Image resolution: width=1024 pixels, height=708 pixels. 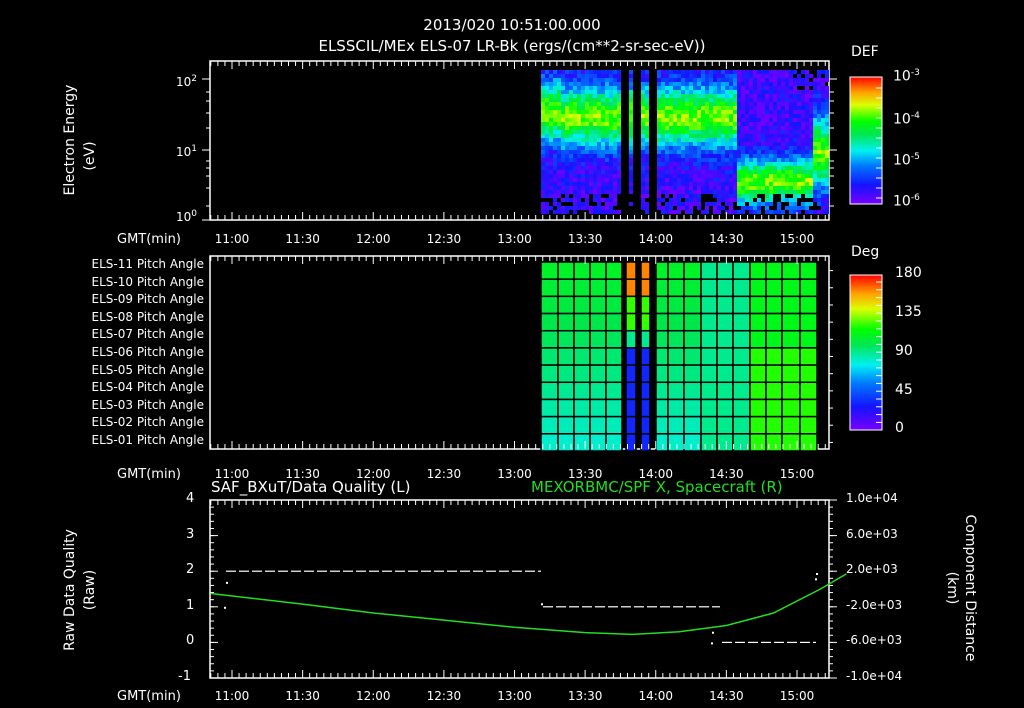 I want to click on distance-tick-label: -6.0e+03, so click(x=874, y=640).